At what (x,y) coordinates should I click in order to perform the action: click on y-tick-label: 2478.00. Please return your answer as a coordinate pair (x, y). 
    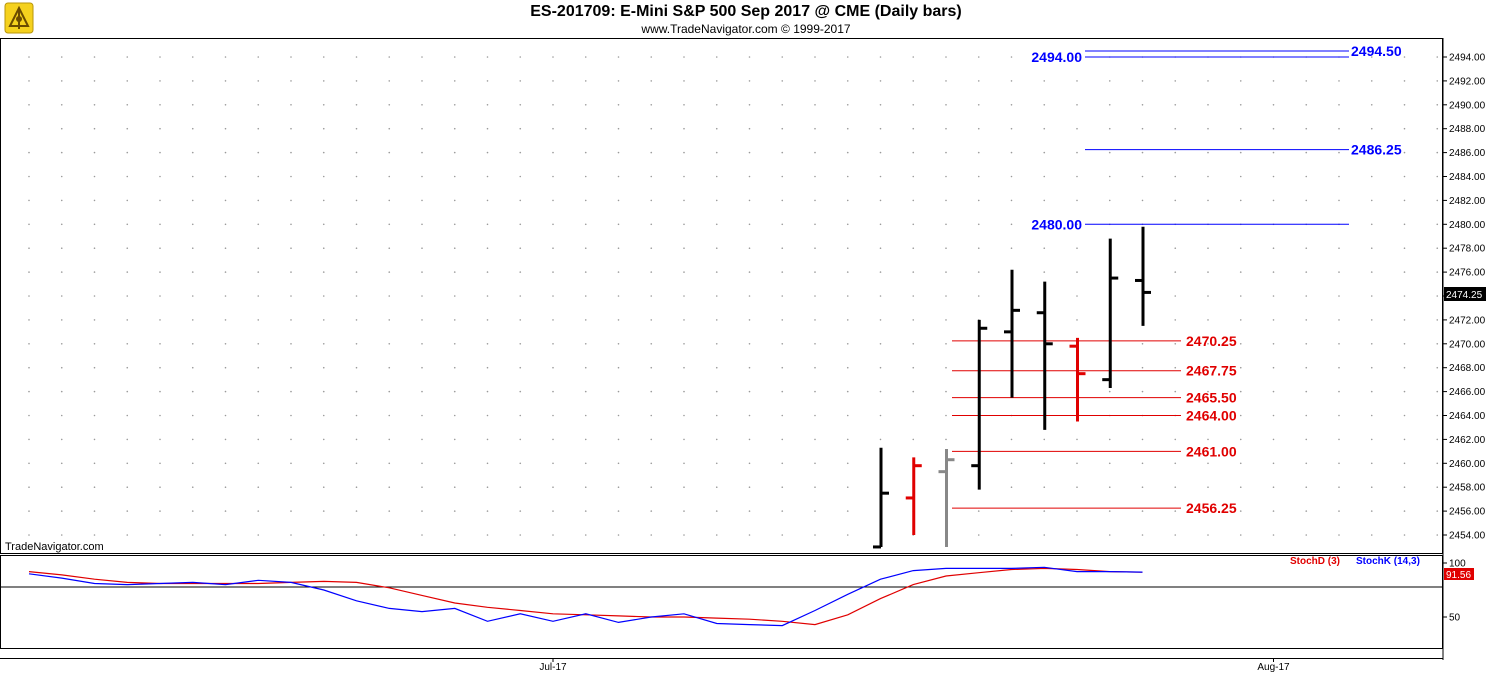
    Looking at the image, I should click on (1467, 249).